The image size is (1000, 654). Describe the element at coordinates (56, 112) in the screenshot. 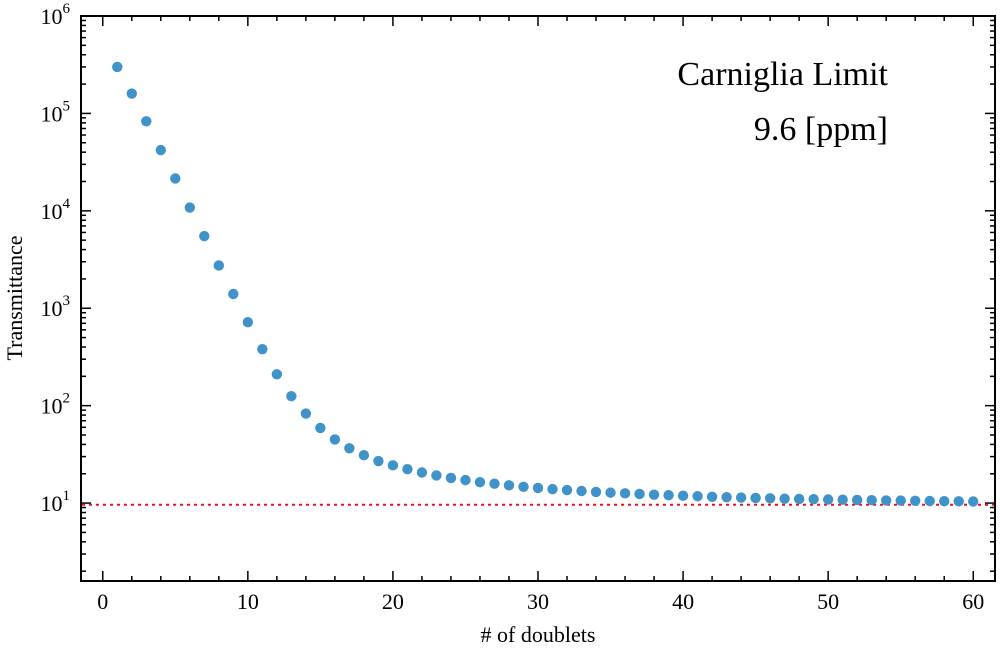

I see `y-tick-label: 10⁵` at that location.